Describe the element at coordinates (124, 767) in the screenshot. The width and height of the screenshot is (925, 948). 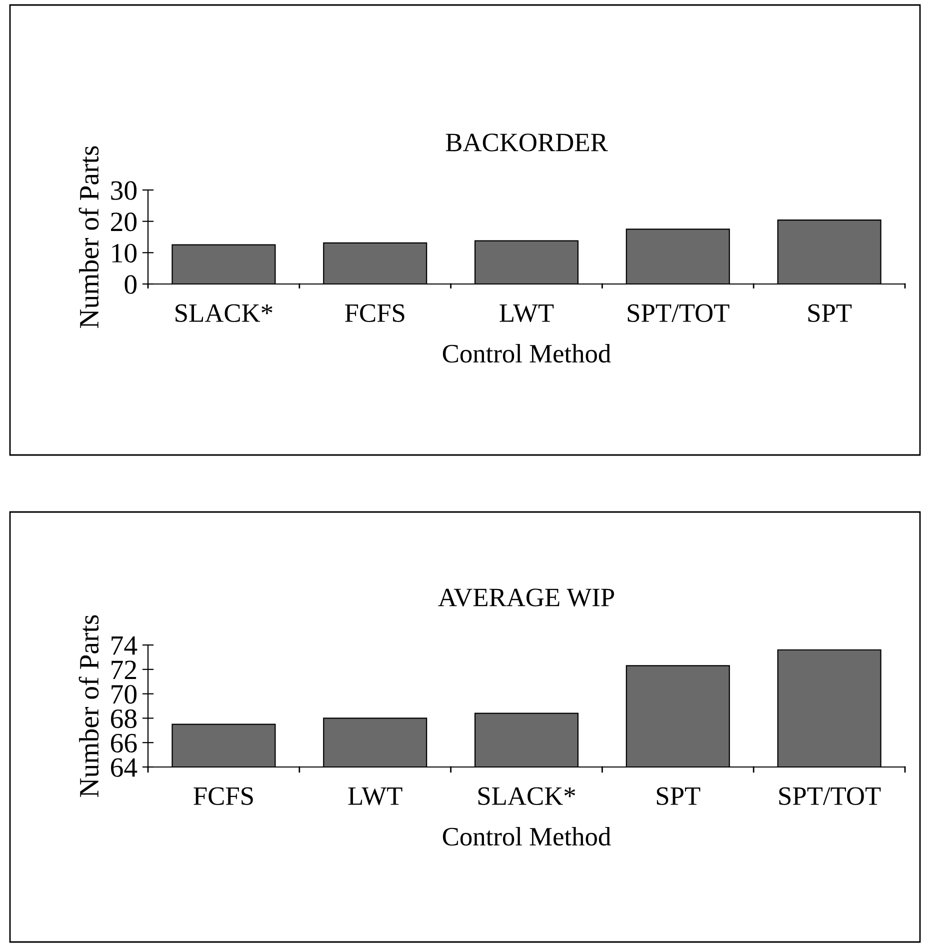
I see `y-tick-label: 64` at that location.